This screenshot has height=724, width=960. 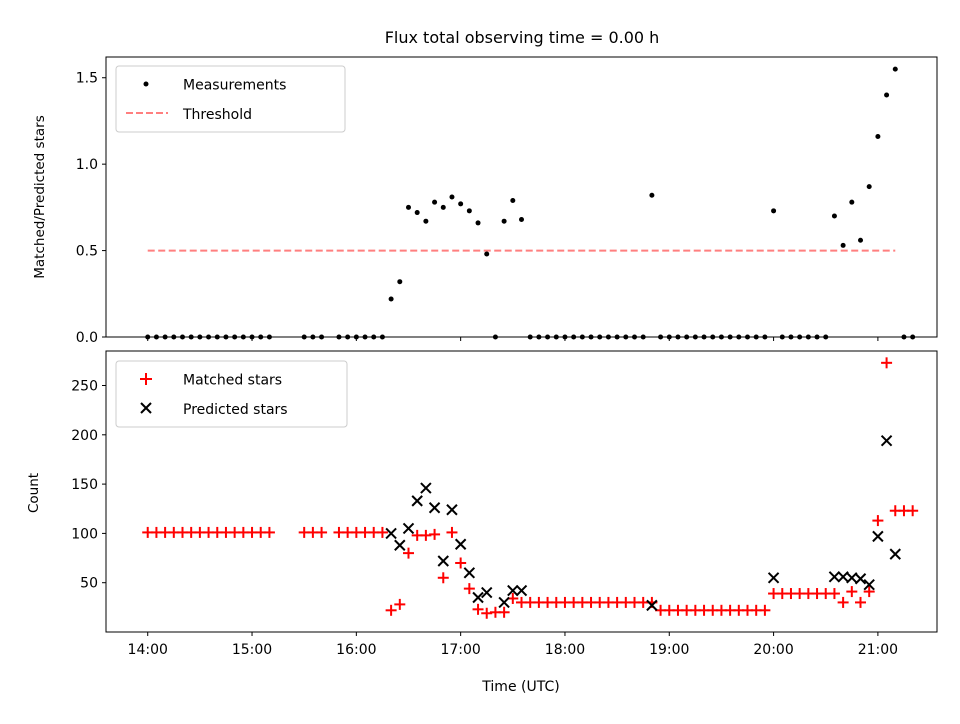 I want to click on bottom-x-tick-label: 15:00, so click(x=252, y=650).